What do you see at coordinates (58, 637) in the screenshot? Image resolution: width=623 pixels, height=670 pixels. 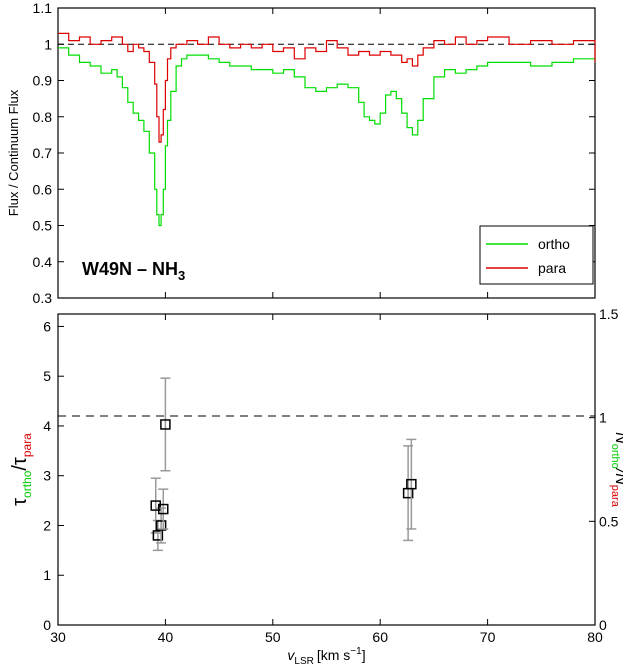 I see `ratio-x-tick-label: 30` at bounding box center [58, 637].